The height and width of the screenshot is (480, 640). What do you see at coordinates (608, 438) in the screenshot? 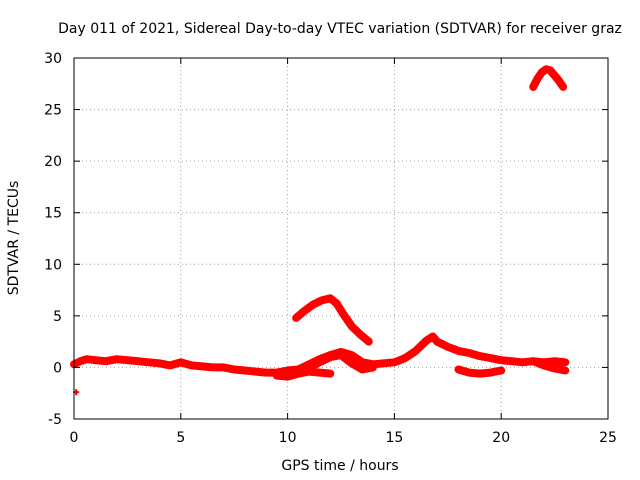
I see `x-tick-label: 25` at bounding box center [608, 438].